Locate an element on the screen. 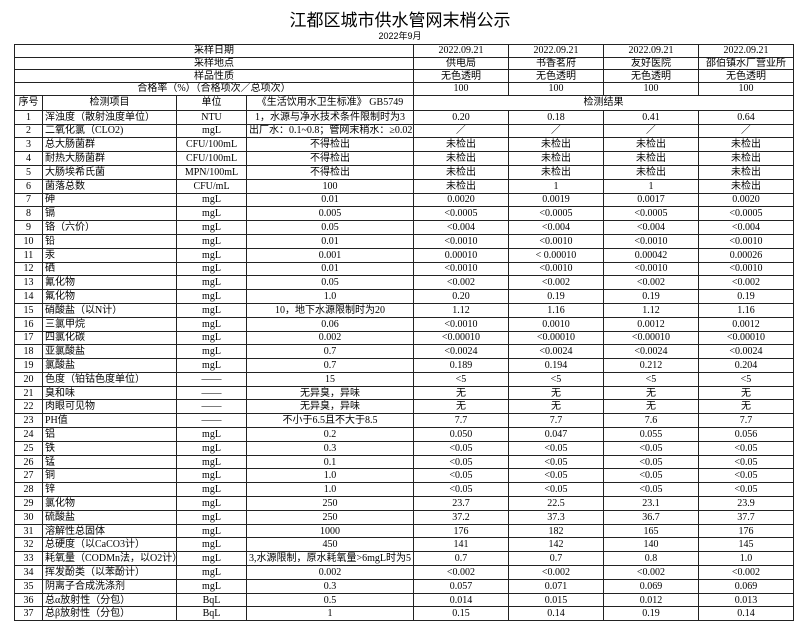 This screenshot has height=632, width=800. row-result: 0.014 is located at coordinates (461, 600).